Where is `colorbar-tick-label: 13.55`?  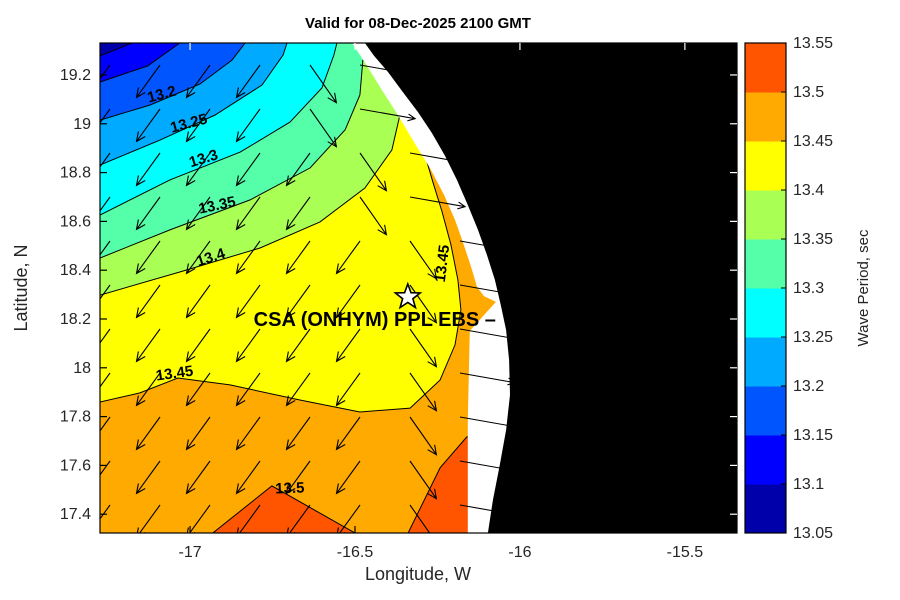
colorbar-tick-label: 13.55 is located at coordinates (813, 43).